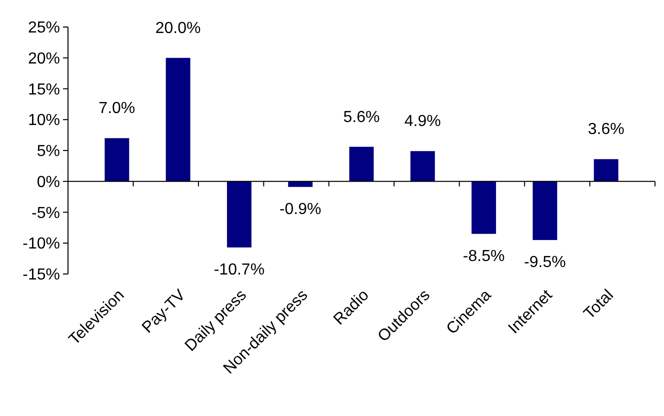 Image resolution: width=664 pixels, height=416 pixels. Describe the element at coordinates (48, 151) in the screenshot. I see `y-tick-label: 5%` at that location.